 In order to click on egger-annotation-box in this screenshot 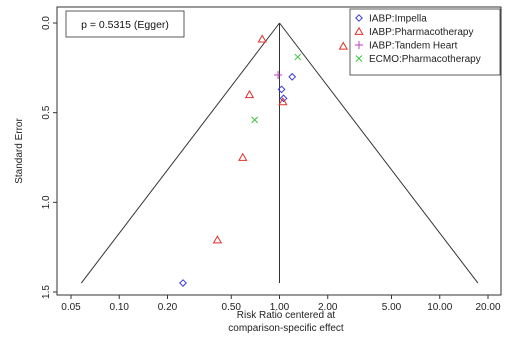, I will do `click(125, 24)`.